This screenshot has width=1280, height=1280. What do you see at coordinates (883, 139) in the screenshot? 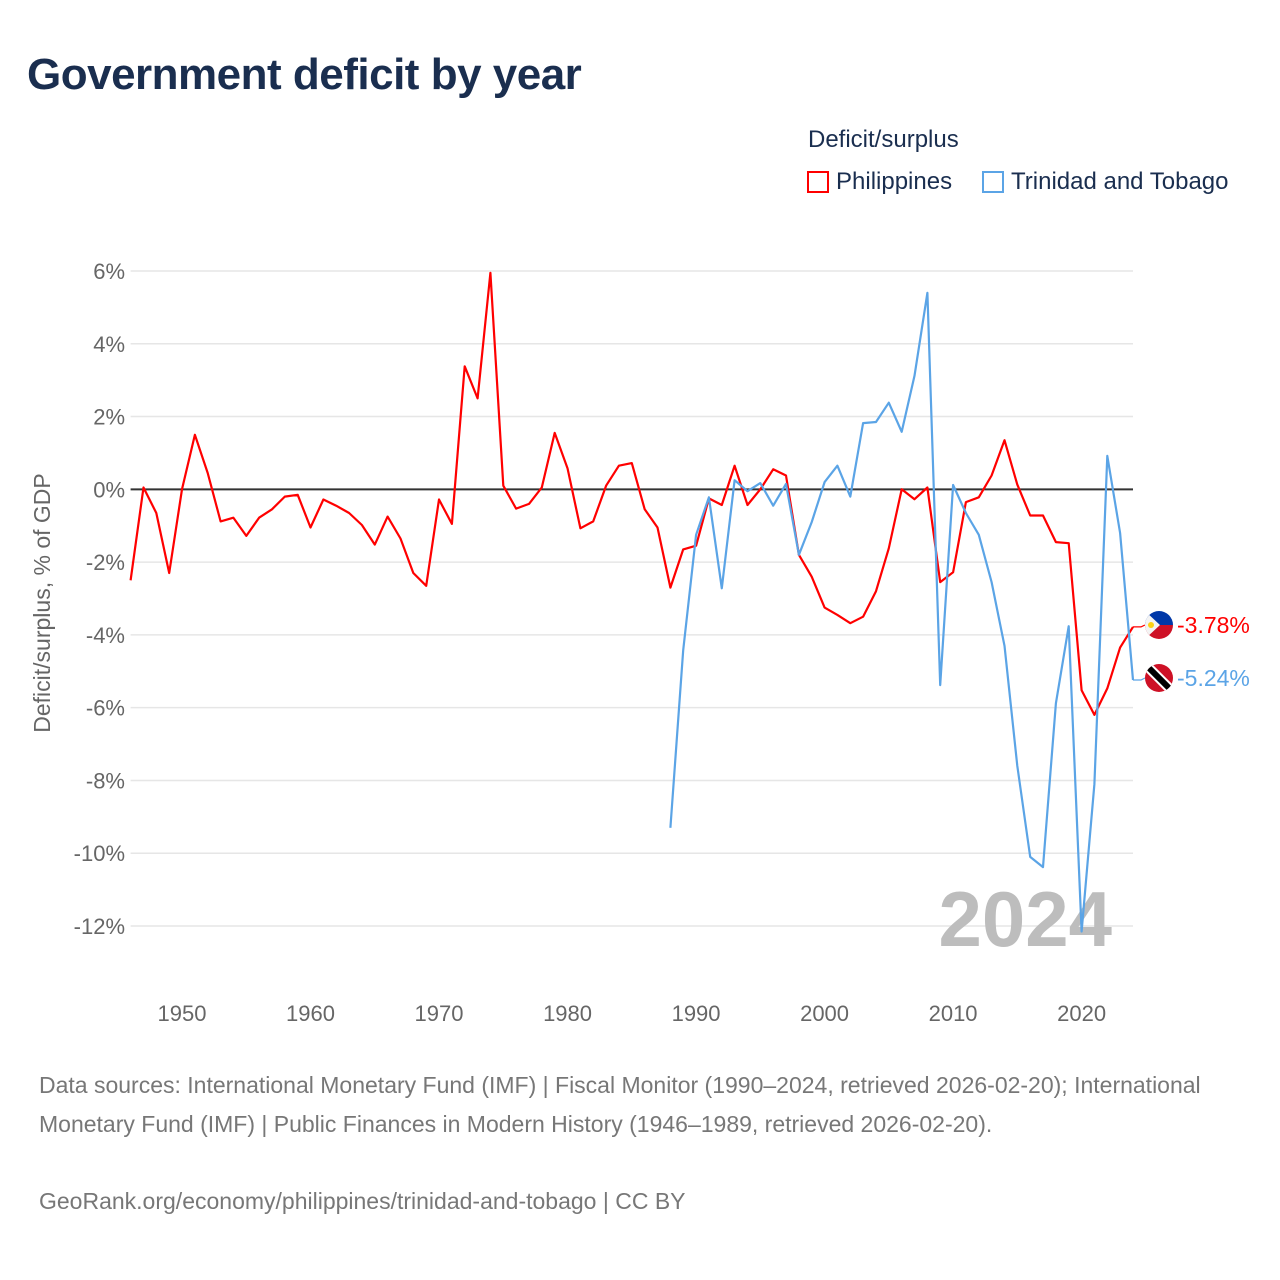
I see `legend-title: Deficit/surplus` at bounding box center [883, 139].